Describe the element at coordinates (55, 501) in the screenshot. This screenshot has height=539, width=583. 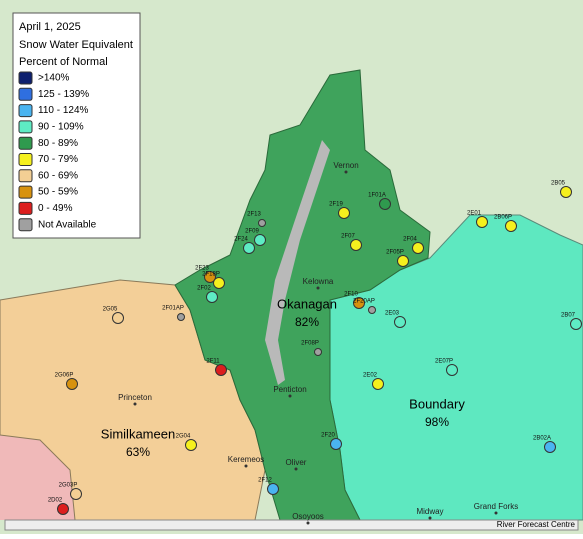
I see `station-label: 2D02` at that location.